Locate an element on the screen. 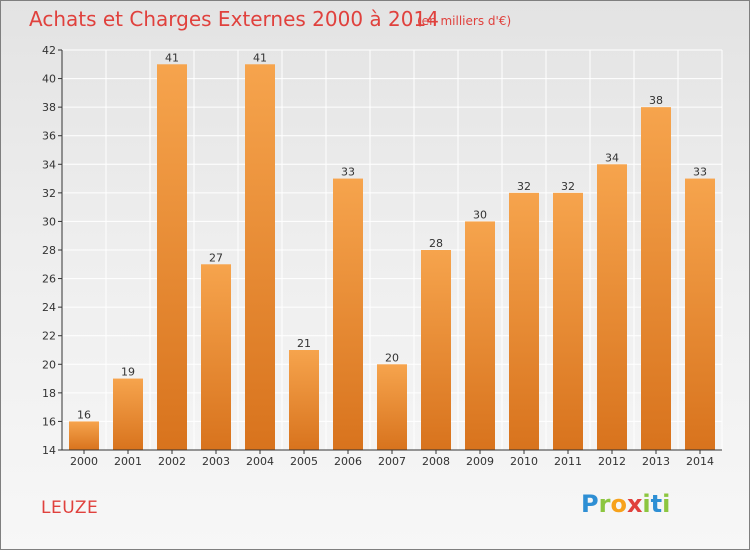 The image size is (750, 550). x-tick-label: 2008 is located at coordinates (436, 461).